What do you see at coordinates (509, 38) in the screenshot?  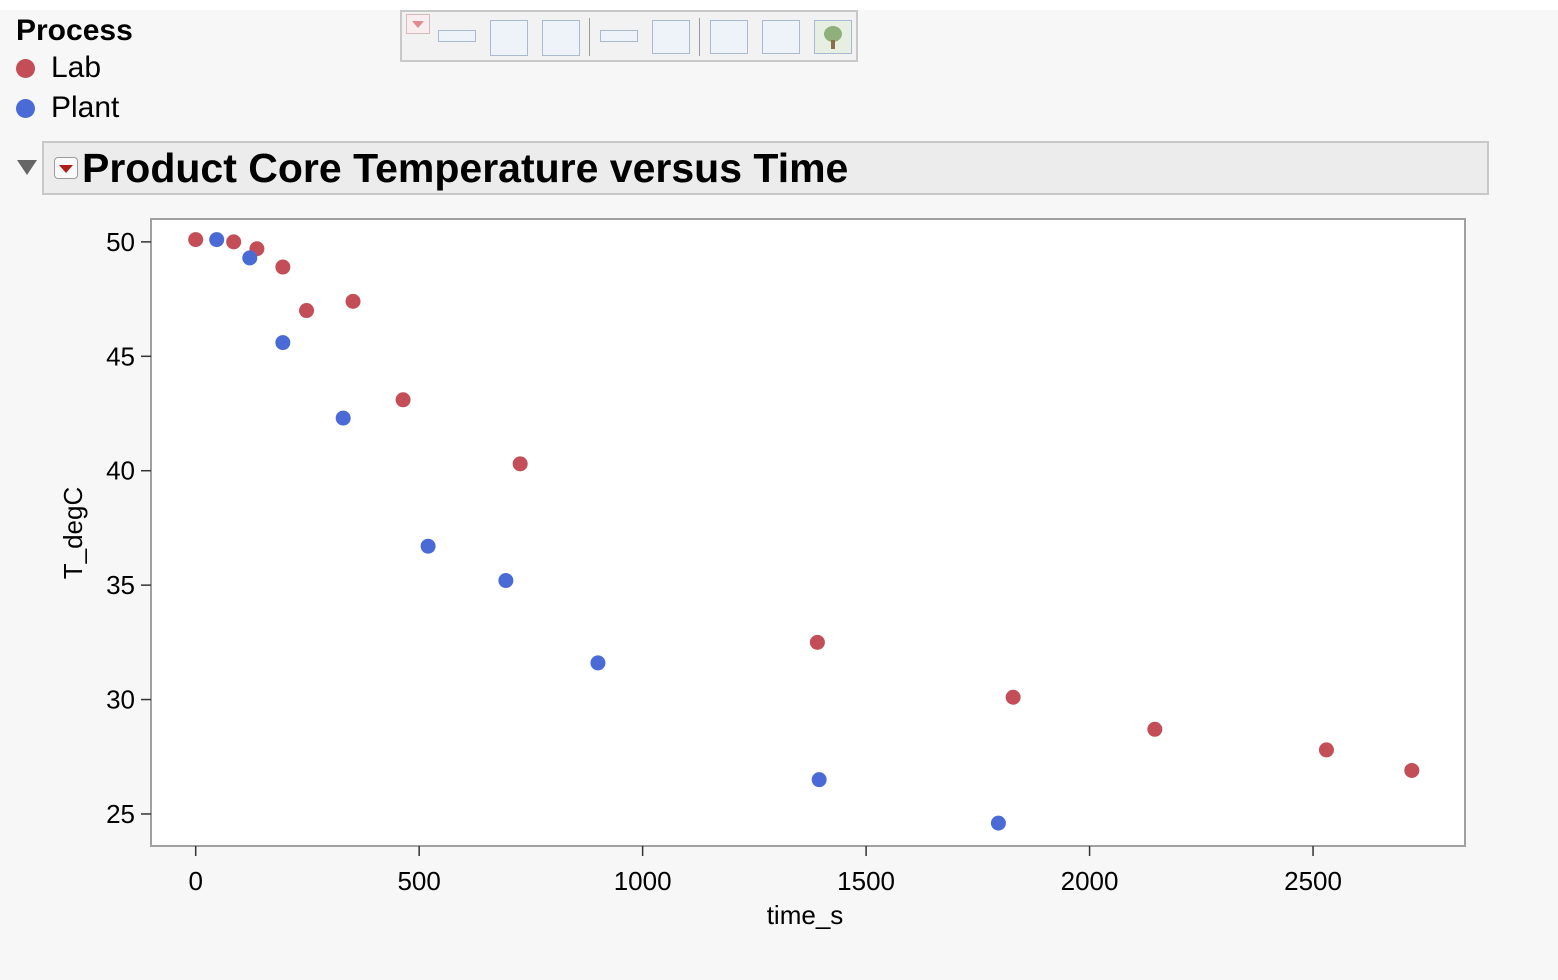 I see `list-box-icon` at bounding box center [509, 38].